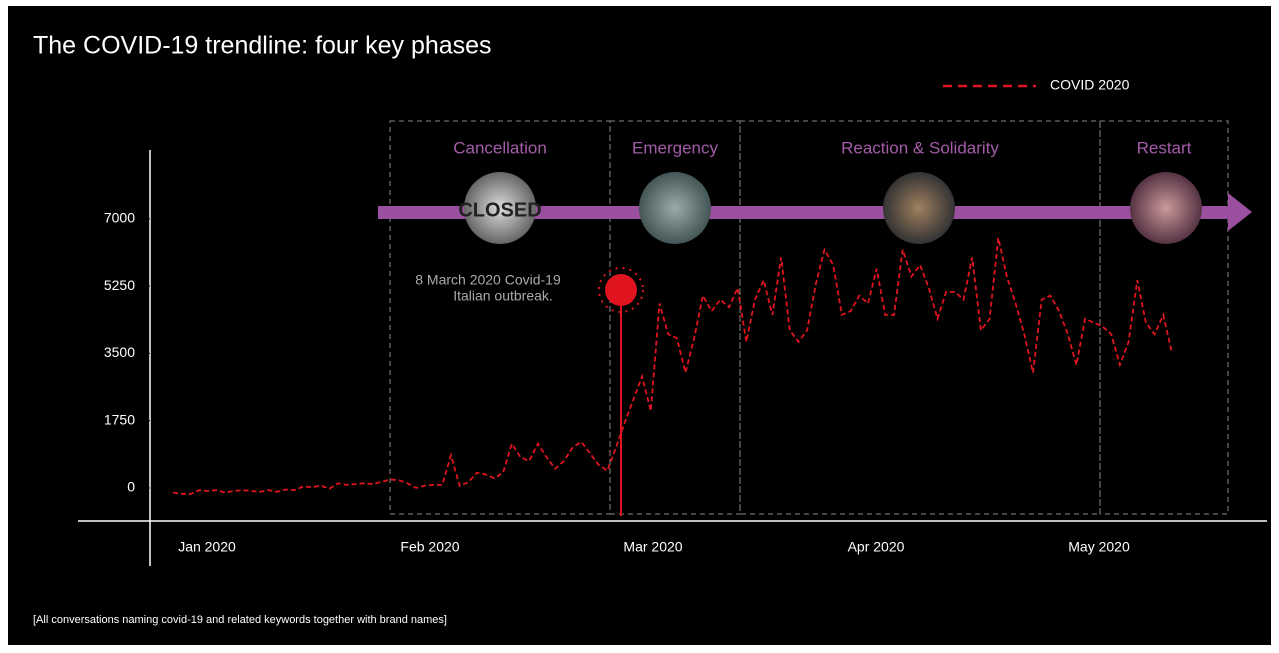 The image size is (1279, 653). I want to click on x-tick-label: Feb 2020, so click(429, 547).